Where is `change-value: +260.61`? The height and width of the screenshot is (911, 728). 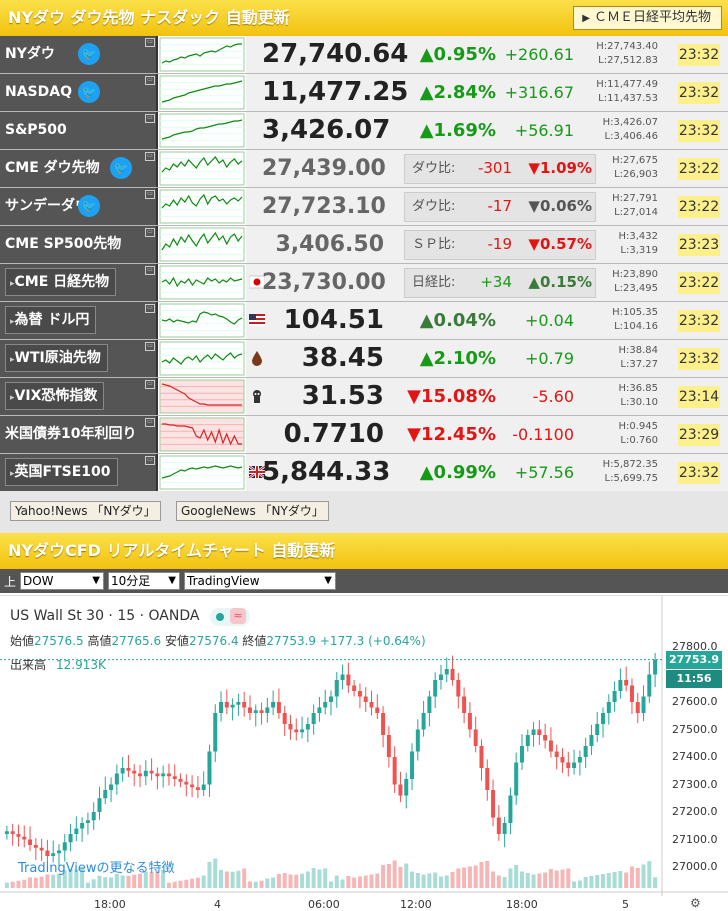
change-value: +260.61 is located at coordinates (539, 54).